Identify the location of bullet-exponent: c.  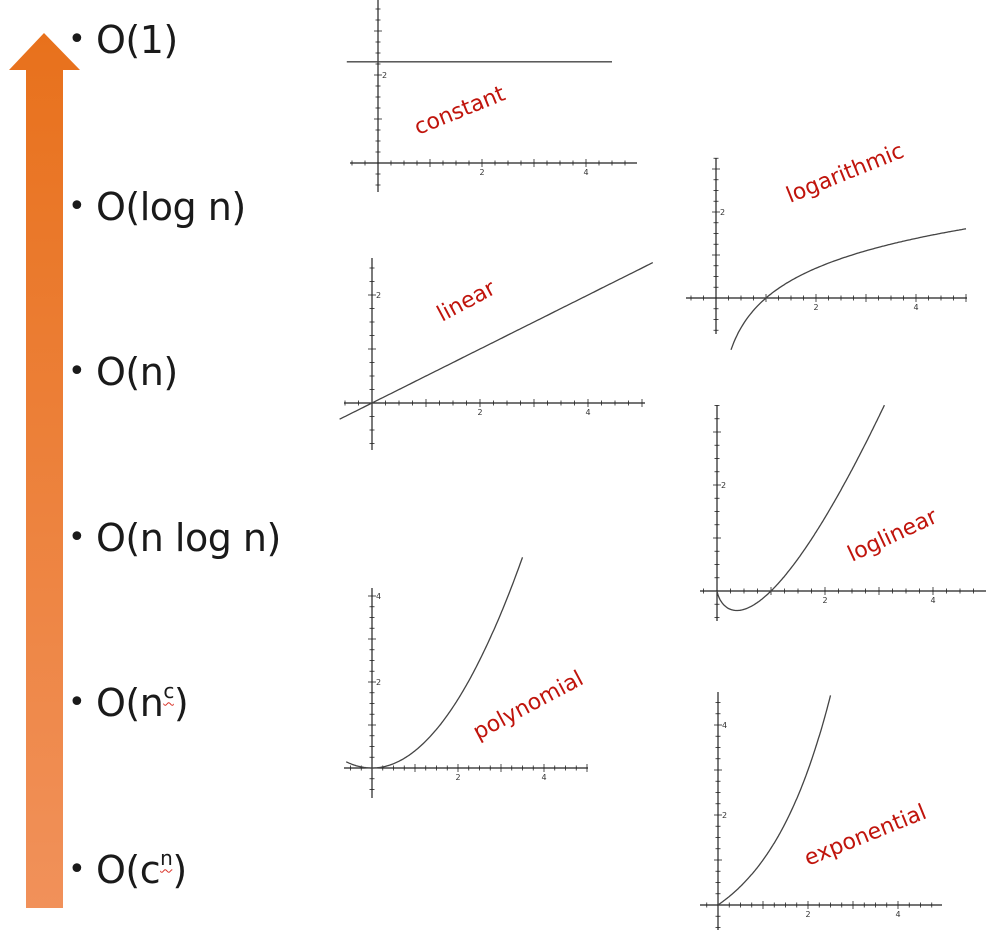
(168, 691).